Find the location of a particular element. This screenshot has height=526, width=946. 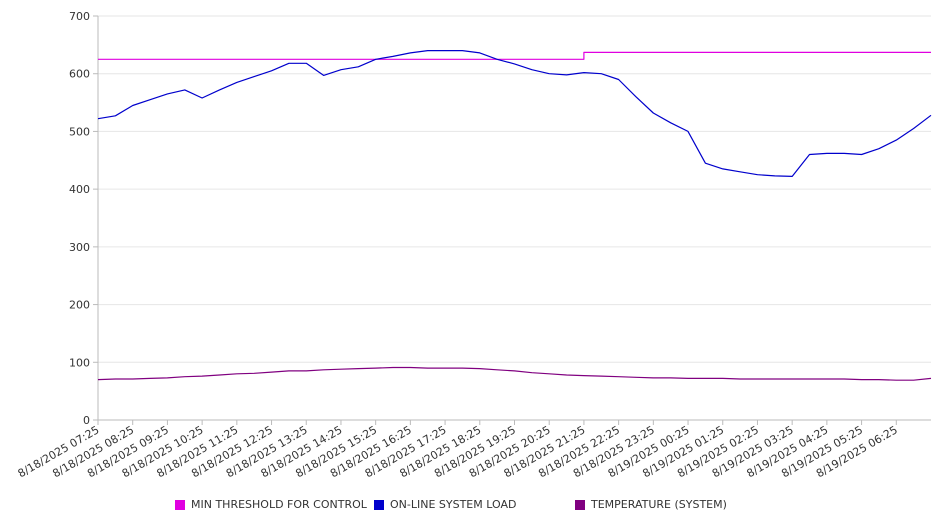

series-line-temperature-system is located at coordinates (514, 373).